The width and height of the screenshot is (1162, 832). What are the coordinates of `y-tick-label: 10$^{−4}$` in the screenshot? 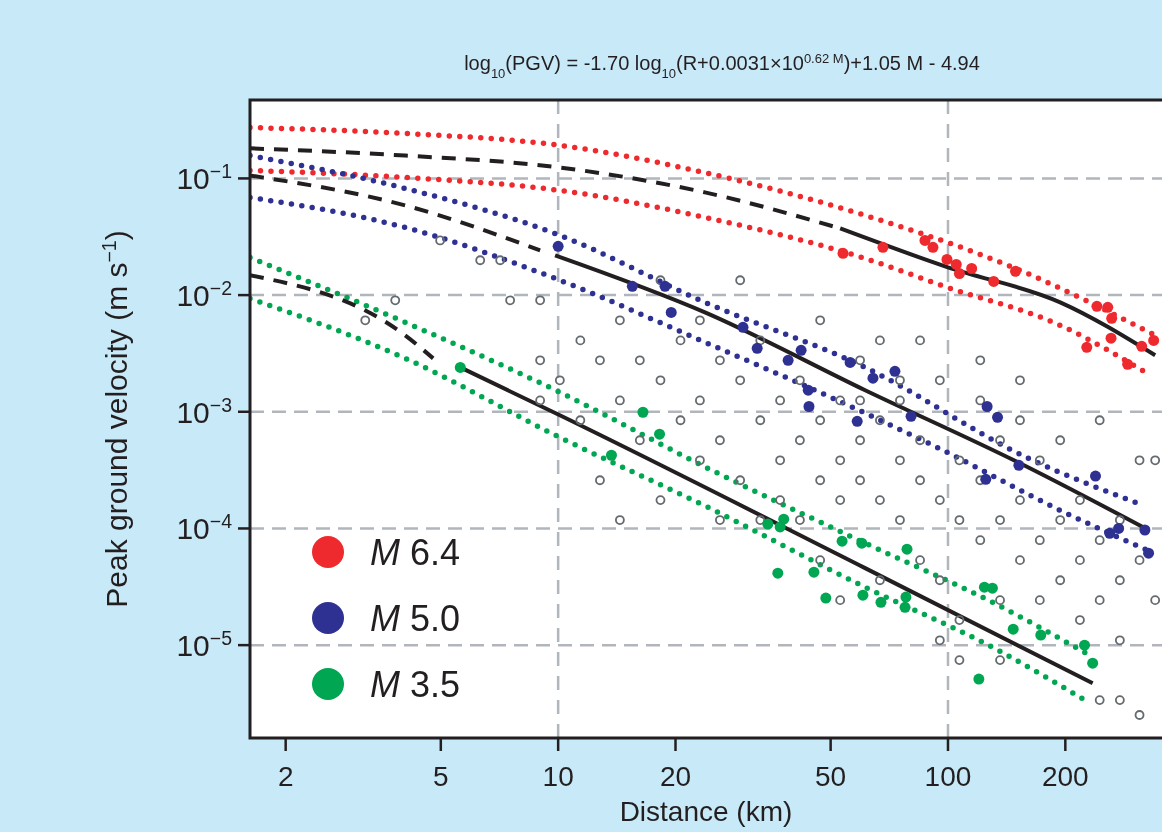 It's located at (204, 528).